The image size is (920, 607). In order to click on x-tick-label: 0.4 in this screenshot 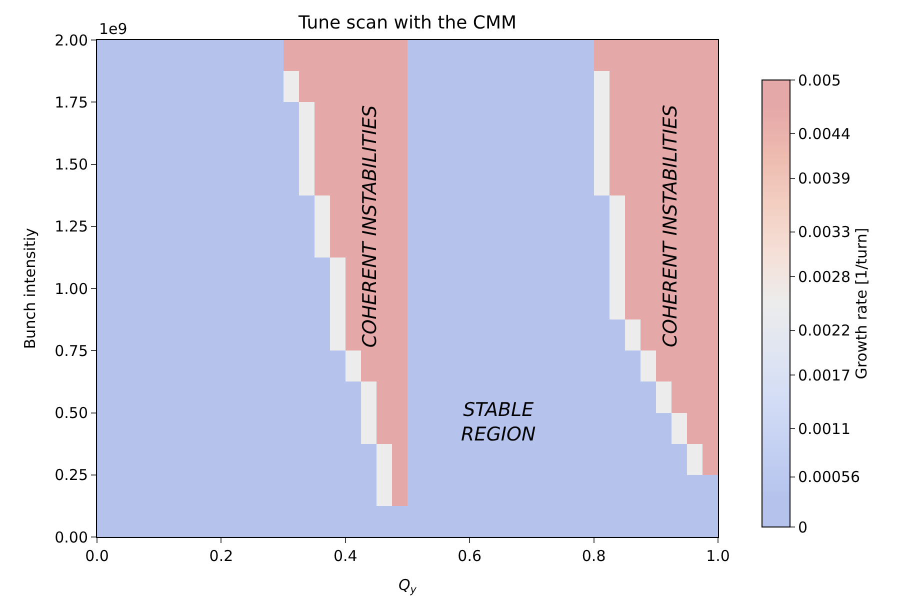, I will do `click(345, 556)`.